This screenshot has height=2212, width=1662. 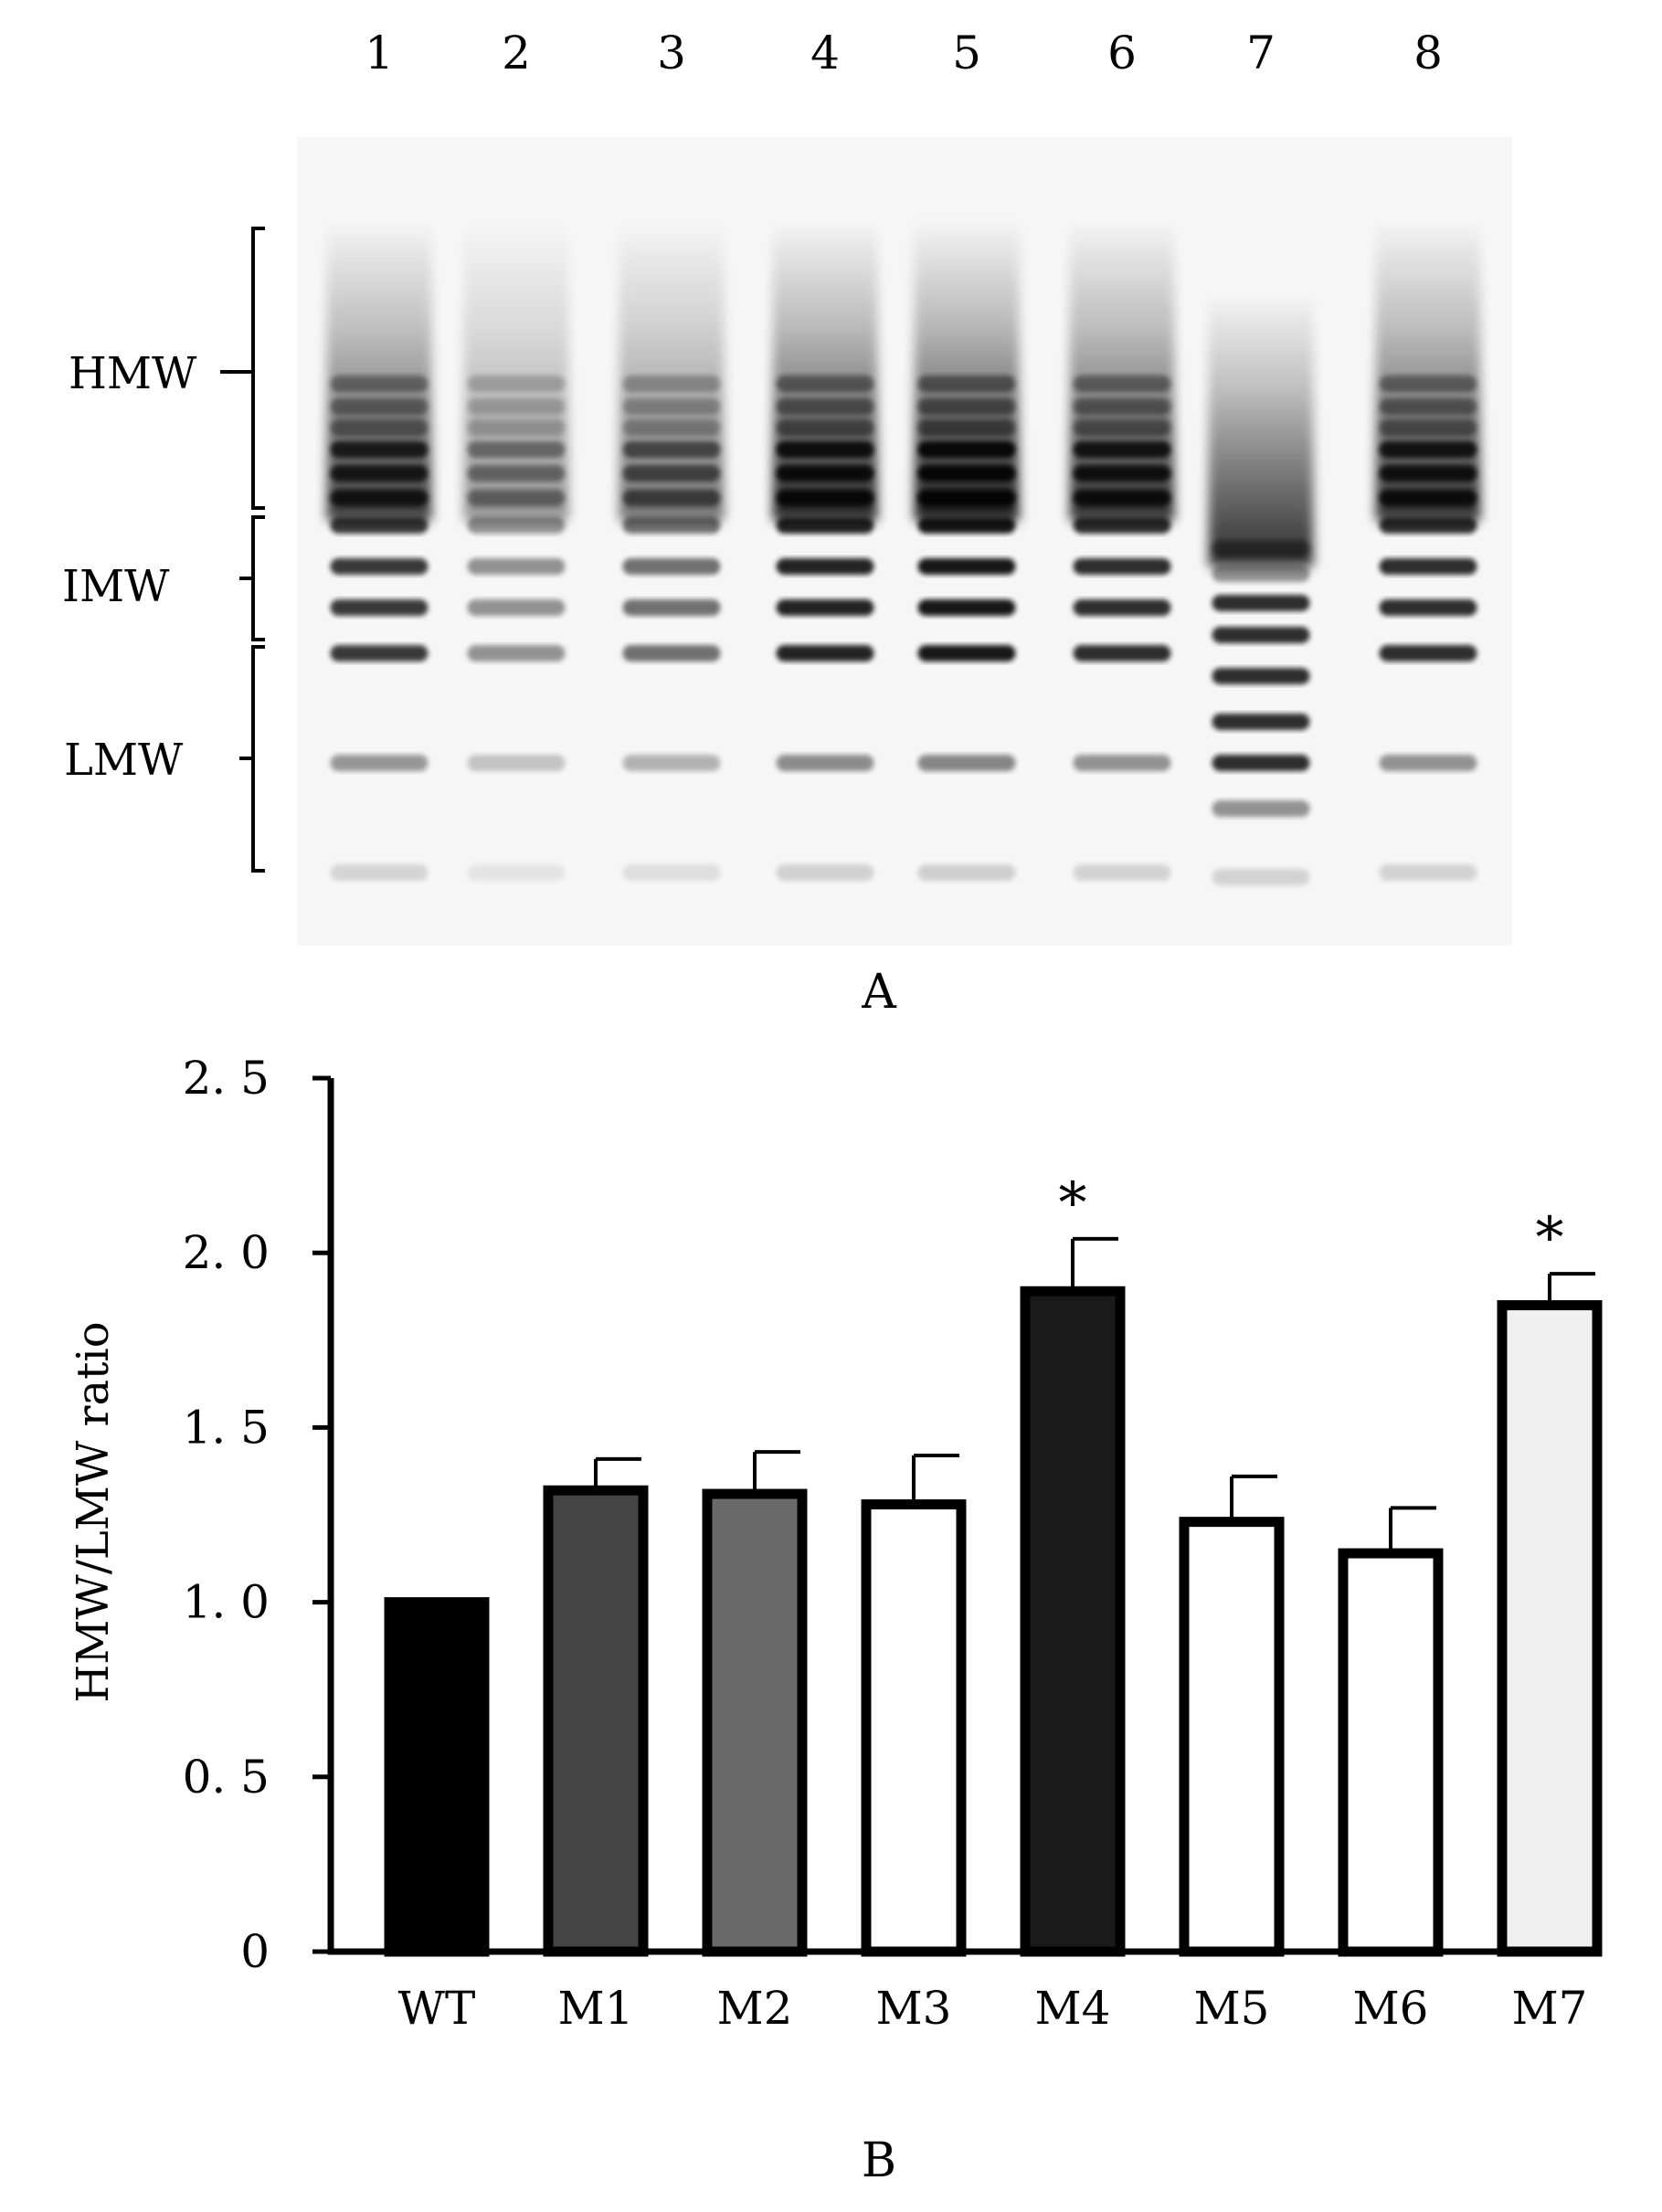 I want to click on y-tick-label-5: 2. 5, so click(x=226, y=1078).